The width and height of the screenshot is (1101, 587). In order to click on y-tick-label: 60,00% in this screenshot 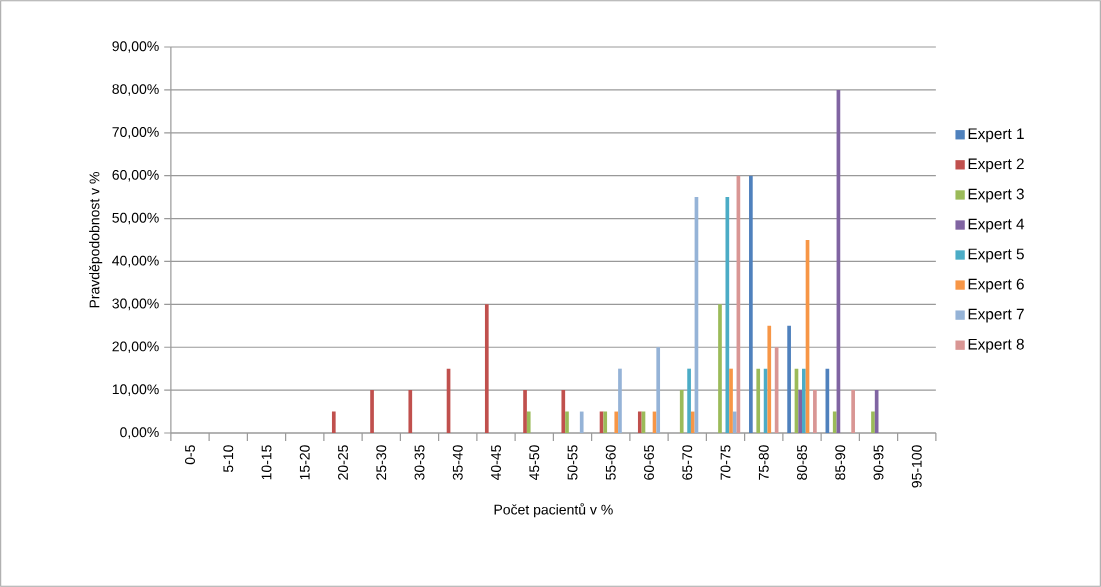, I will do `click(135, 175)`.